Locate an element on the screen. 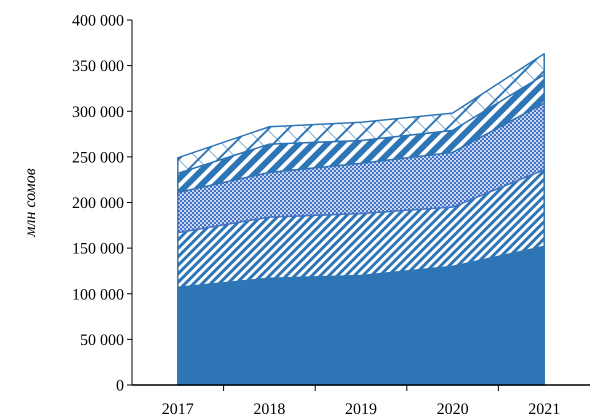  y-tick-label: 50 000 is located at coordinates (102, 340).